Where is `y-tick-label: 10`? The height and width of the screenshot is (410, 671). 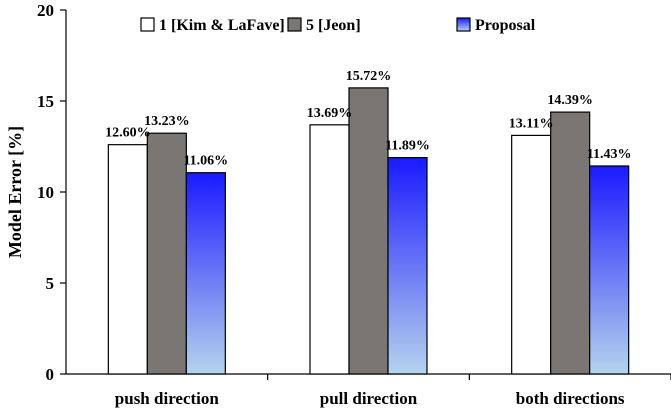
y-tick-label: 10 is located at coordinates (45, 192).